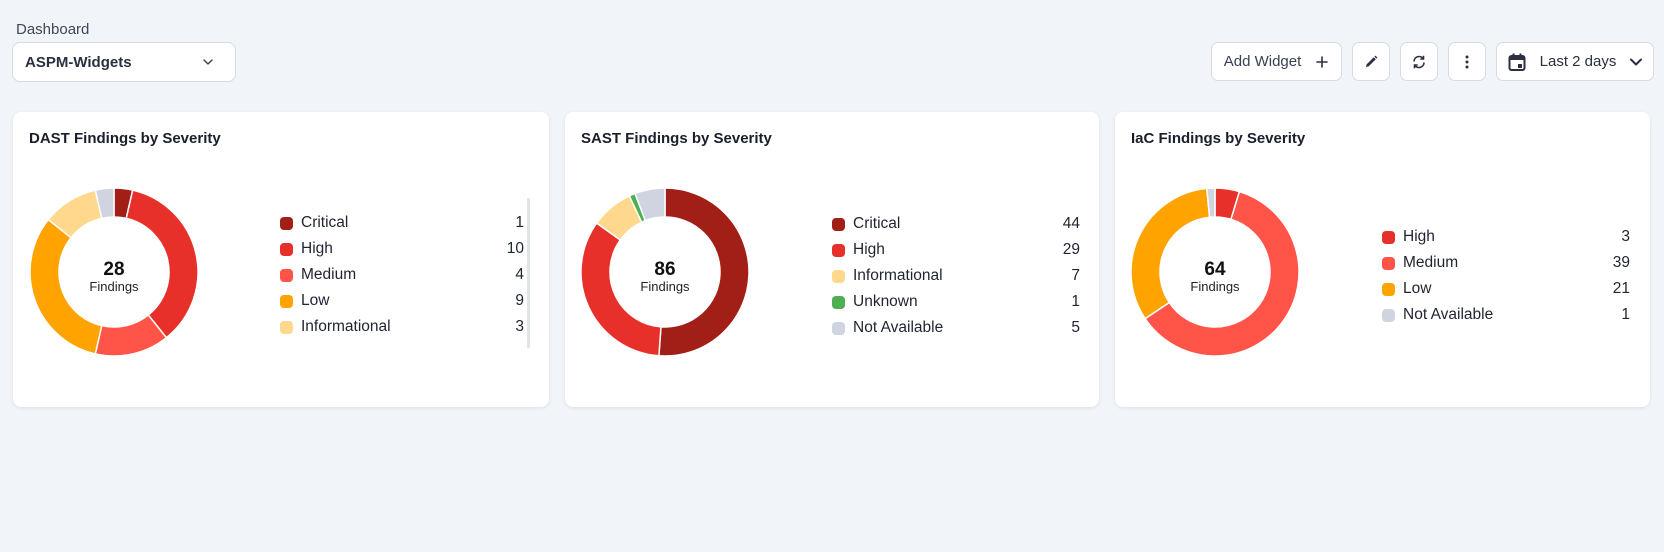 The height and width of the screenshot is (552, 1664). I want to click on findings-total: 86, so click(665, 269).